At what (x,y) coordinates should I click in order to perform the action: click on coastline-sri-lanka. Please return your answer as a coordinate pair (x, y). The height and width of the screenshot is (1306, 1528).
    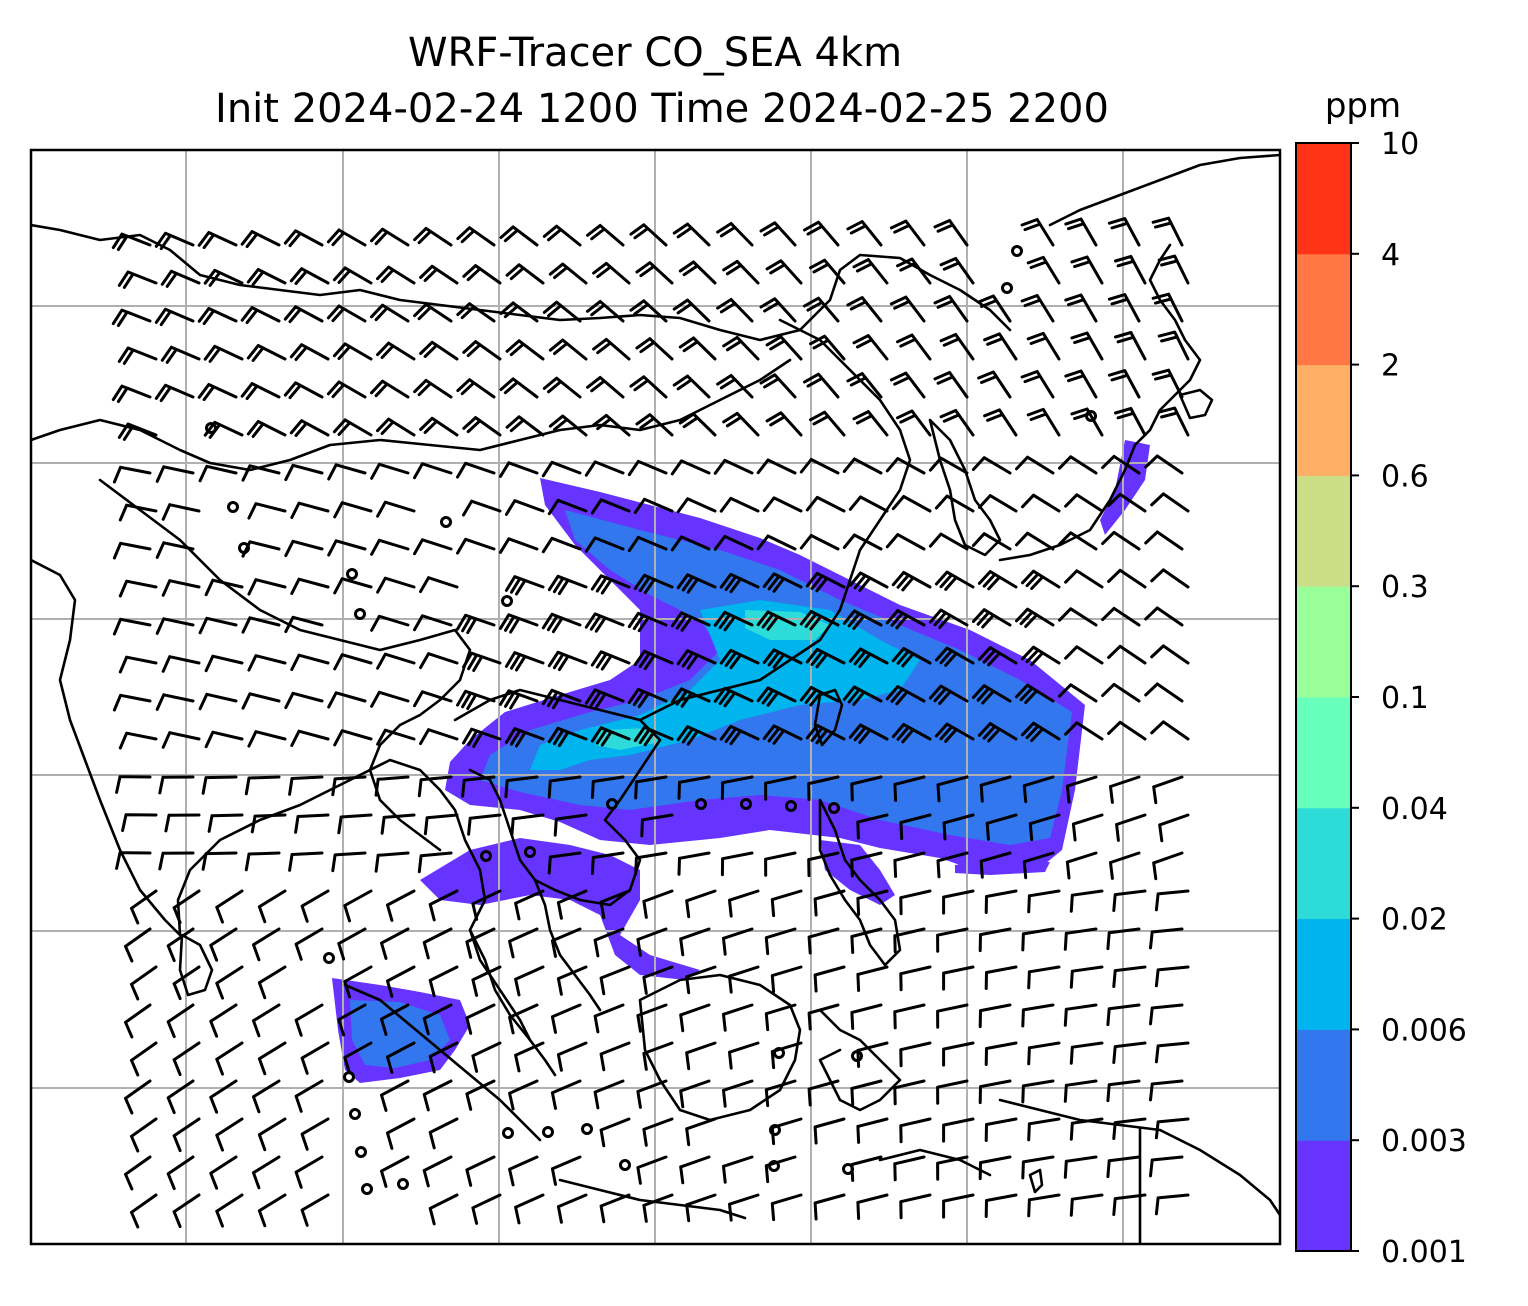
    Looking at the image, I should click on (196, 965).